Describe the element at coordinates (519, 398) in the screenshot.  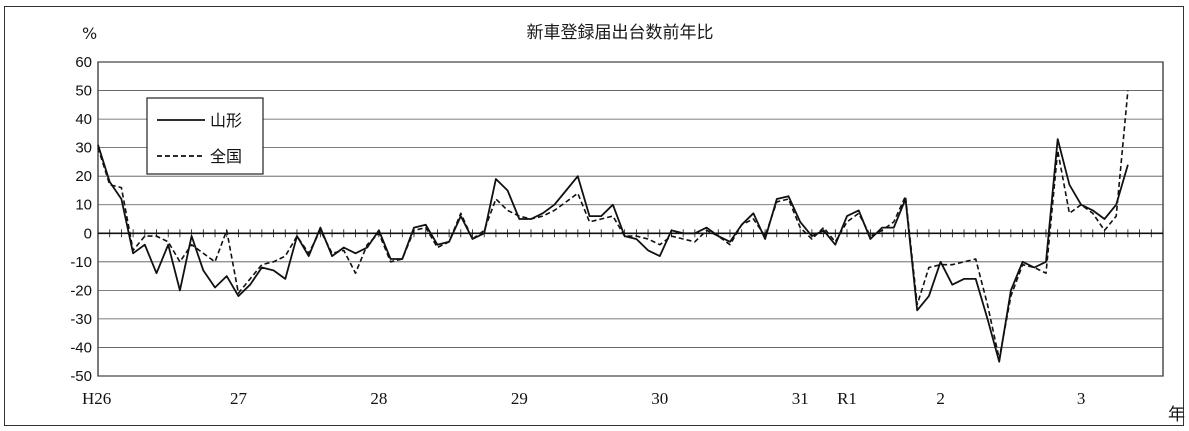
I see `x-tick-label: 29` at that location.